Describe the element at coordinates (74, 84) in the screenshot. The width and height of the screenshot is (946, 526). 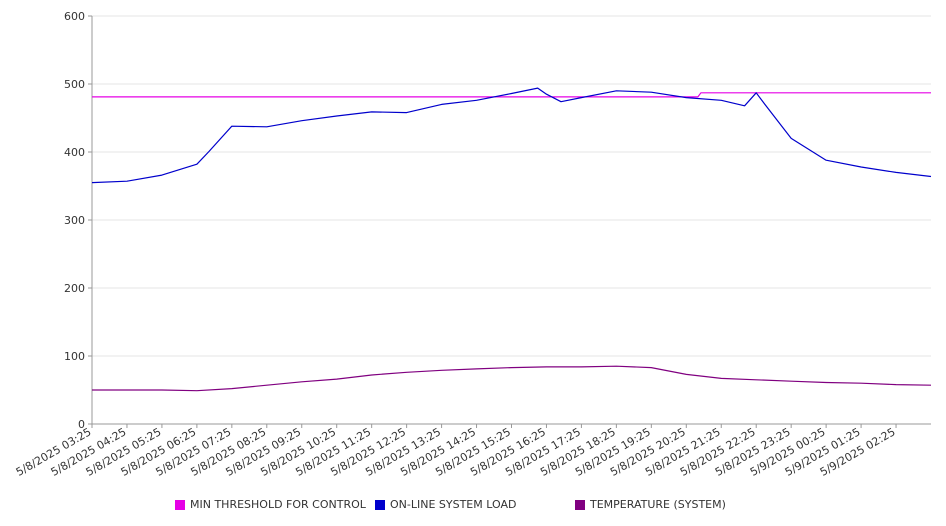
I see `y-tick-label: 500` at that location.